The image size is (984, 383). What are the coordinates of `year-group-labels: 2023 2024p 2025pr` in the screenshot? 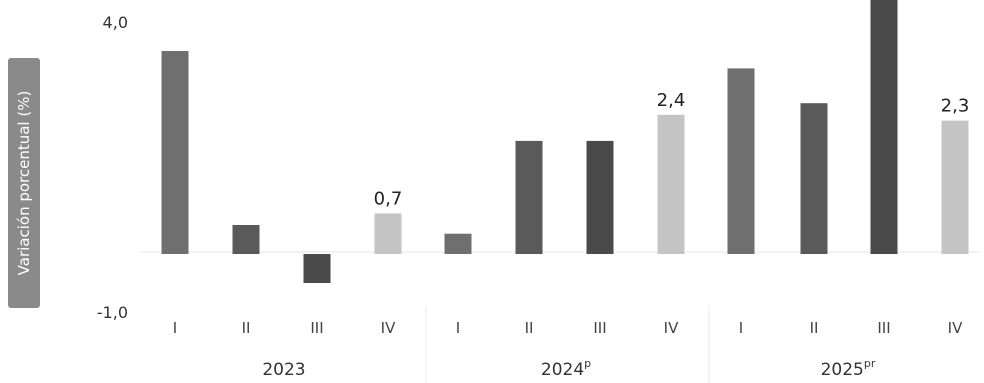 It's located at (568, 368).